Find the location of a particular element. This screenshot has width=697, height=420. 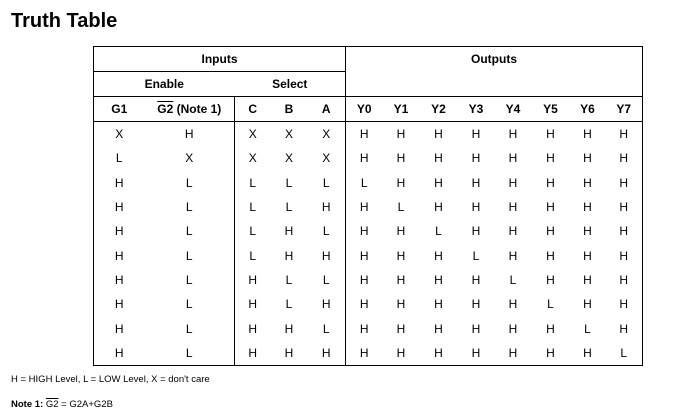

col-header-c: C is located at coordinates (252, 109).